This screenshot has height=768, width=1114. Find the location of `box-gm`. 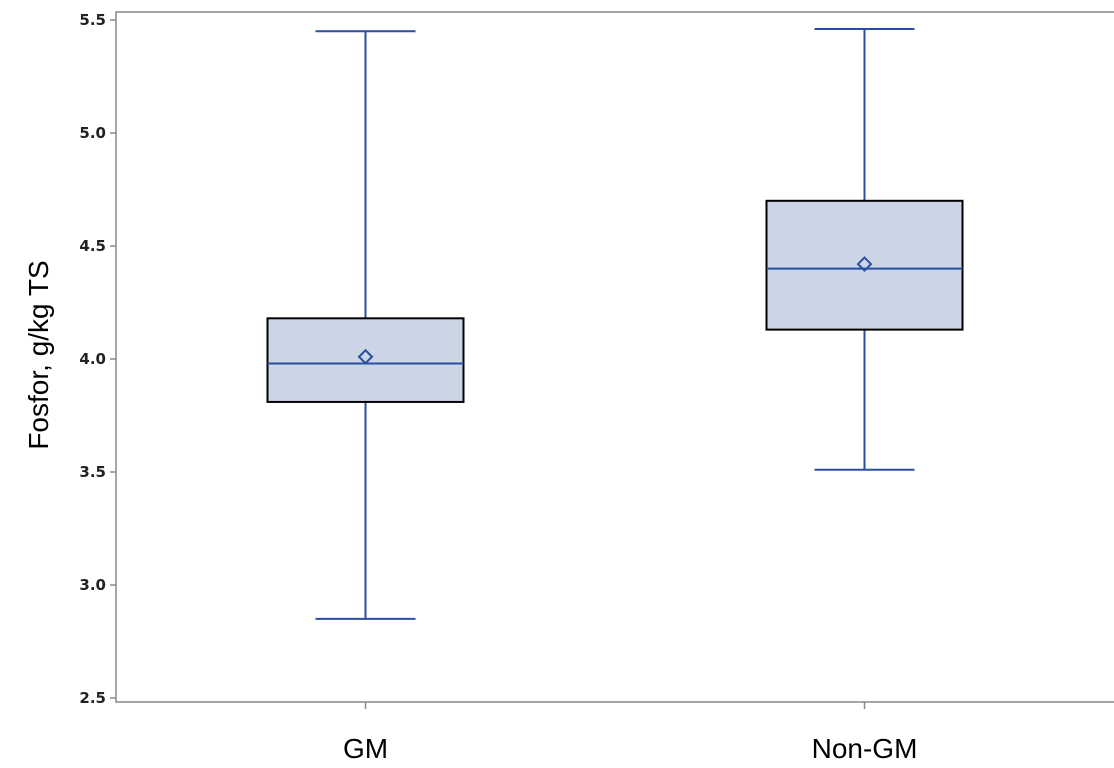

box-gm is located at coordinates (365, 325).